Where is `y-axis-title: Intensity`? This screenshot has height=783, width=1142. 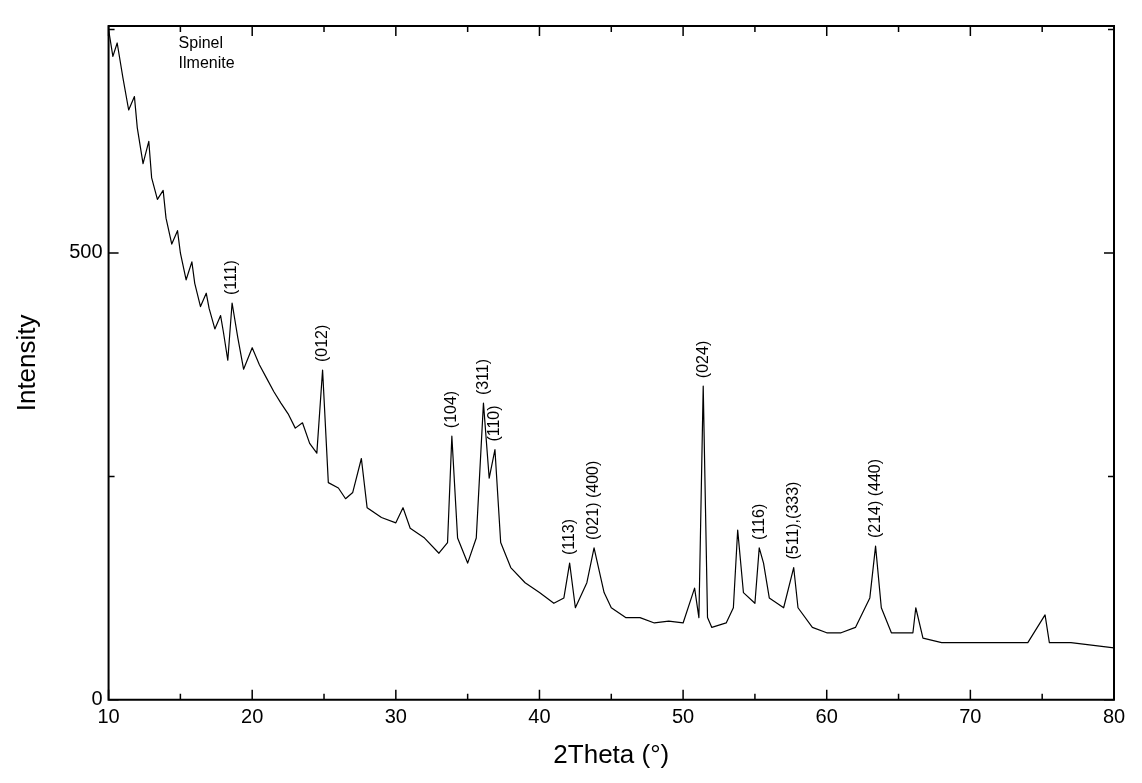
y-axis-title: Intensity is located at coordinates (25, 363).